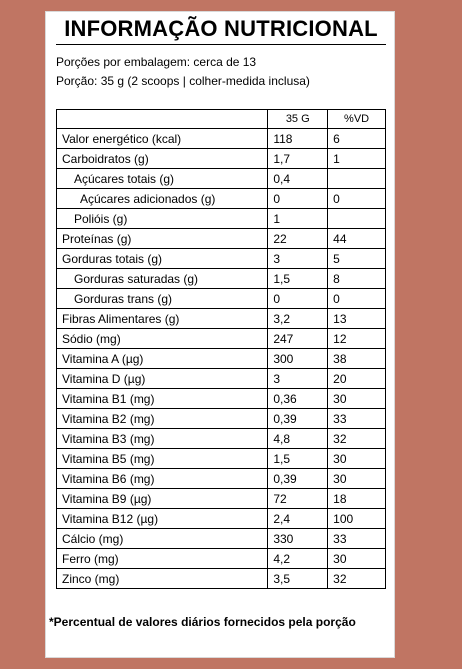 Image resolution: width=462 pixels, height=669 pixels. I want to click on nutrient-amount: 3,5, so click(298, 578).